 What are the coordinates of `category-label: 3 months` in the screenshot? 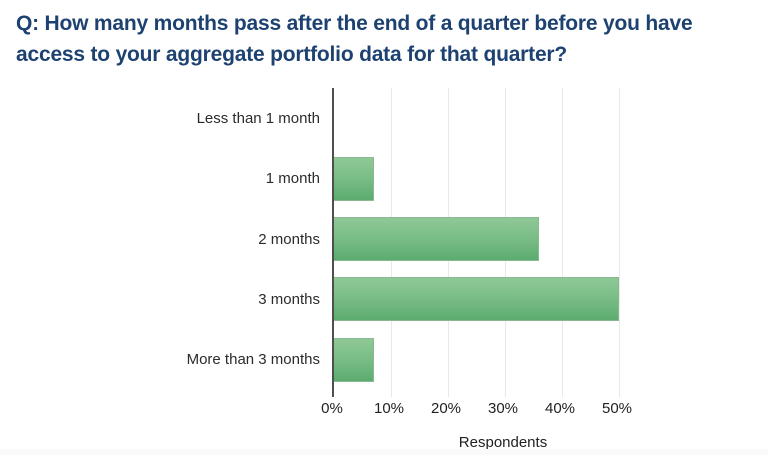 It's located at (289, 299).